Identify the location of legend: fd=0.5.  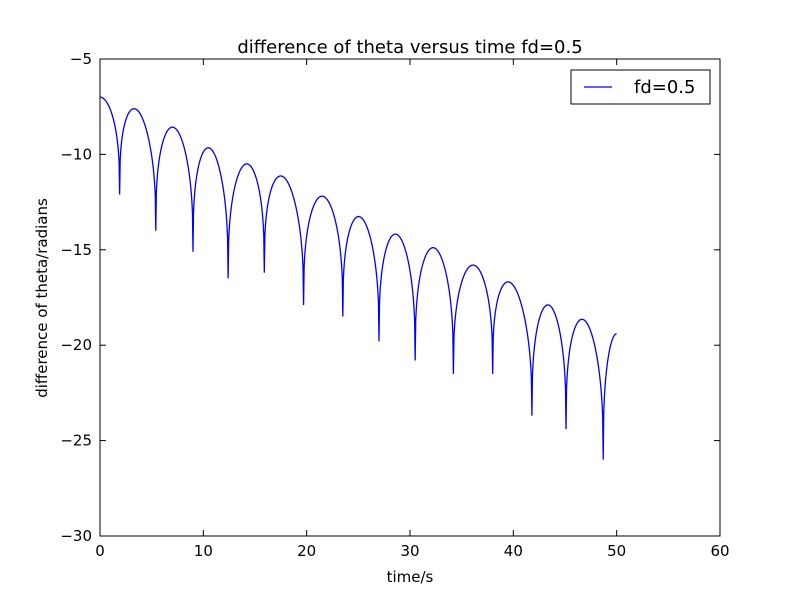
(640, 87).